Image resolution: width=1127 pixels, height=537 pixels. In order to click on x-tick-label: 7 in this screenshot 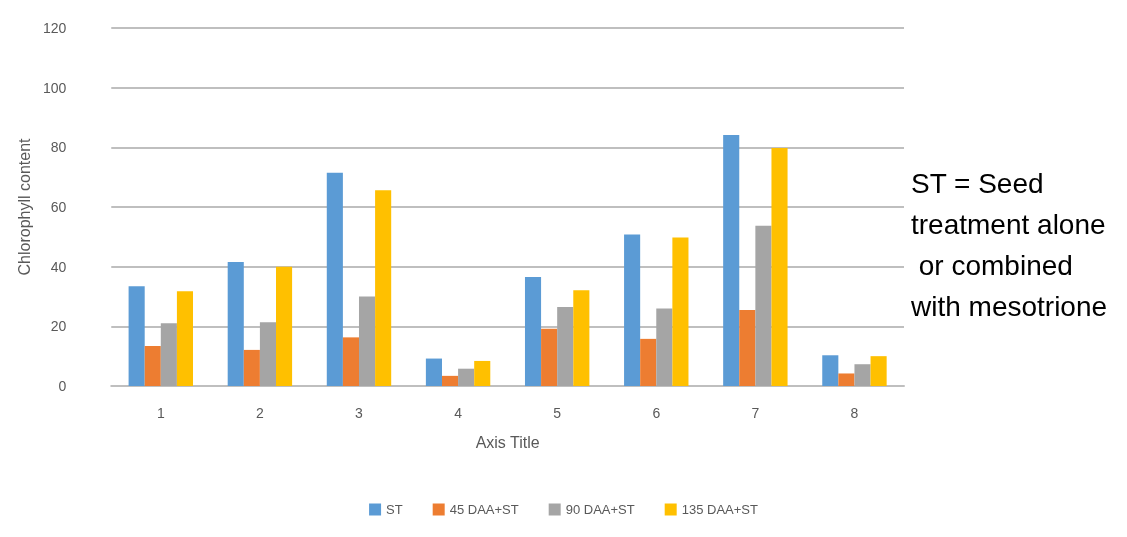, I will do `click(755, 413)`.